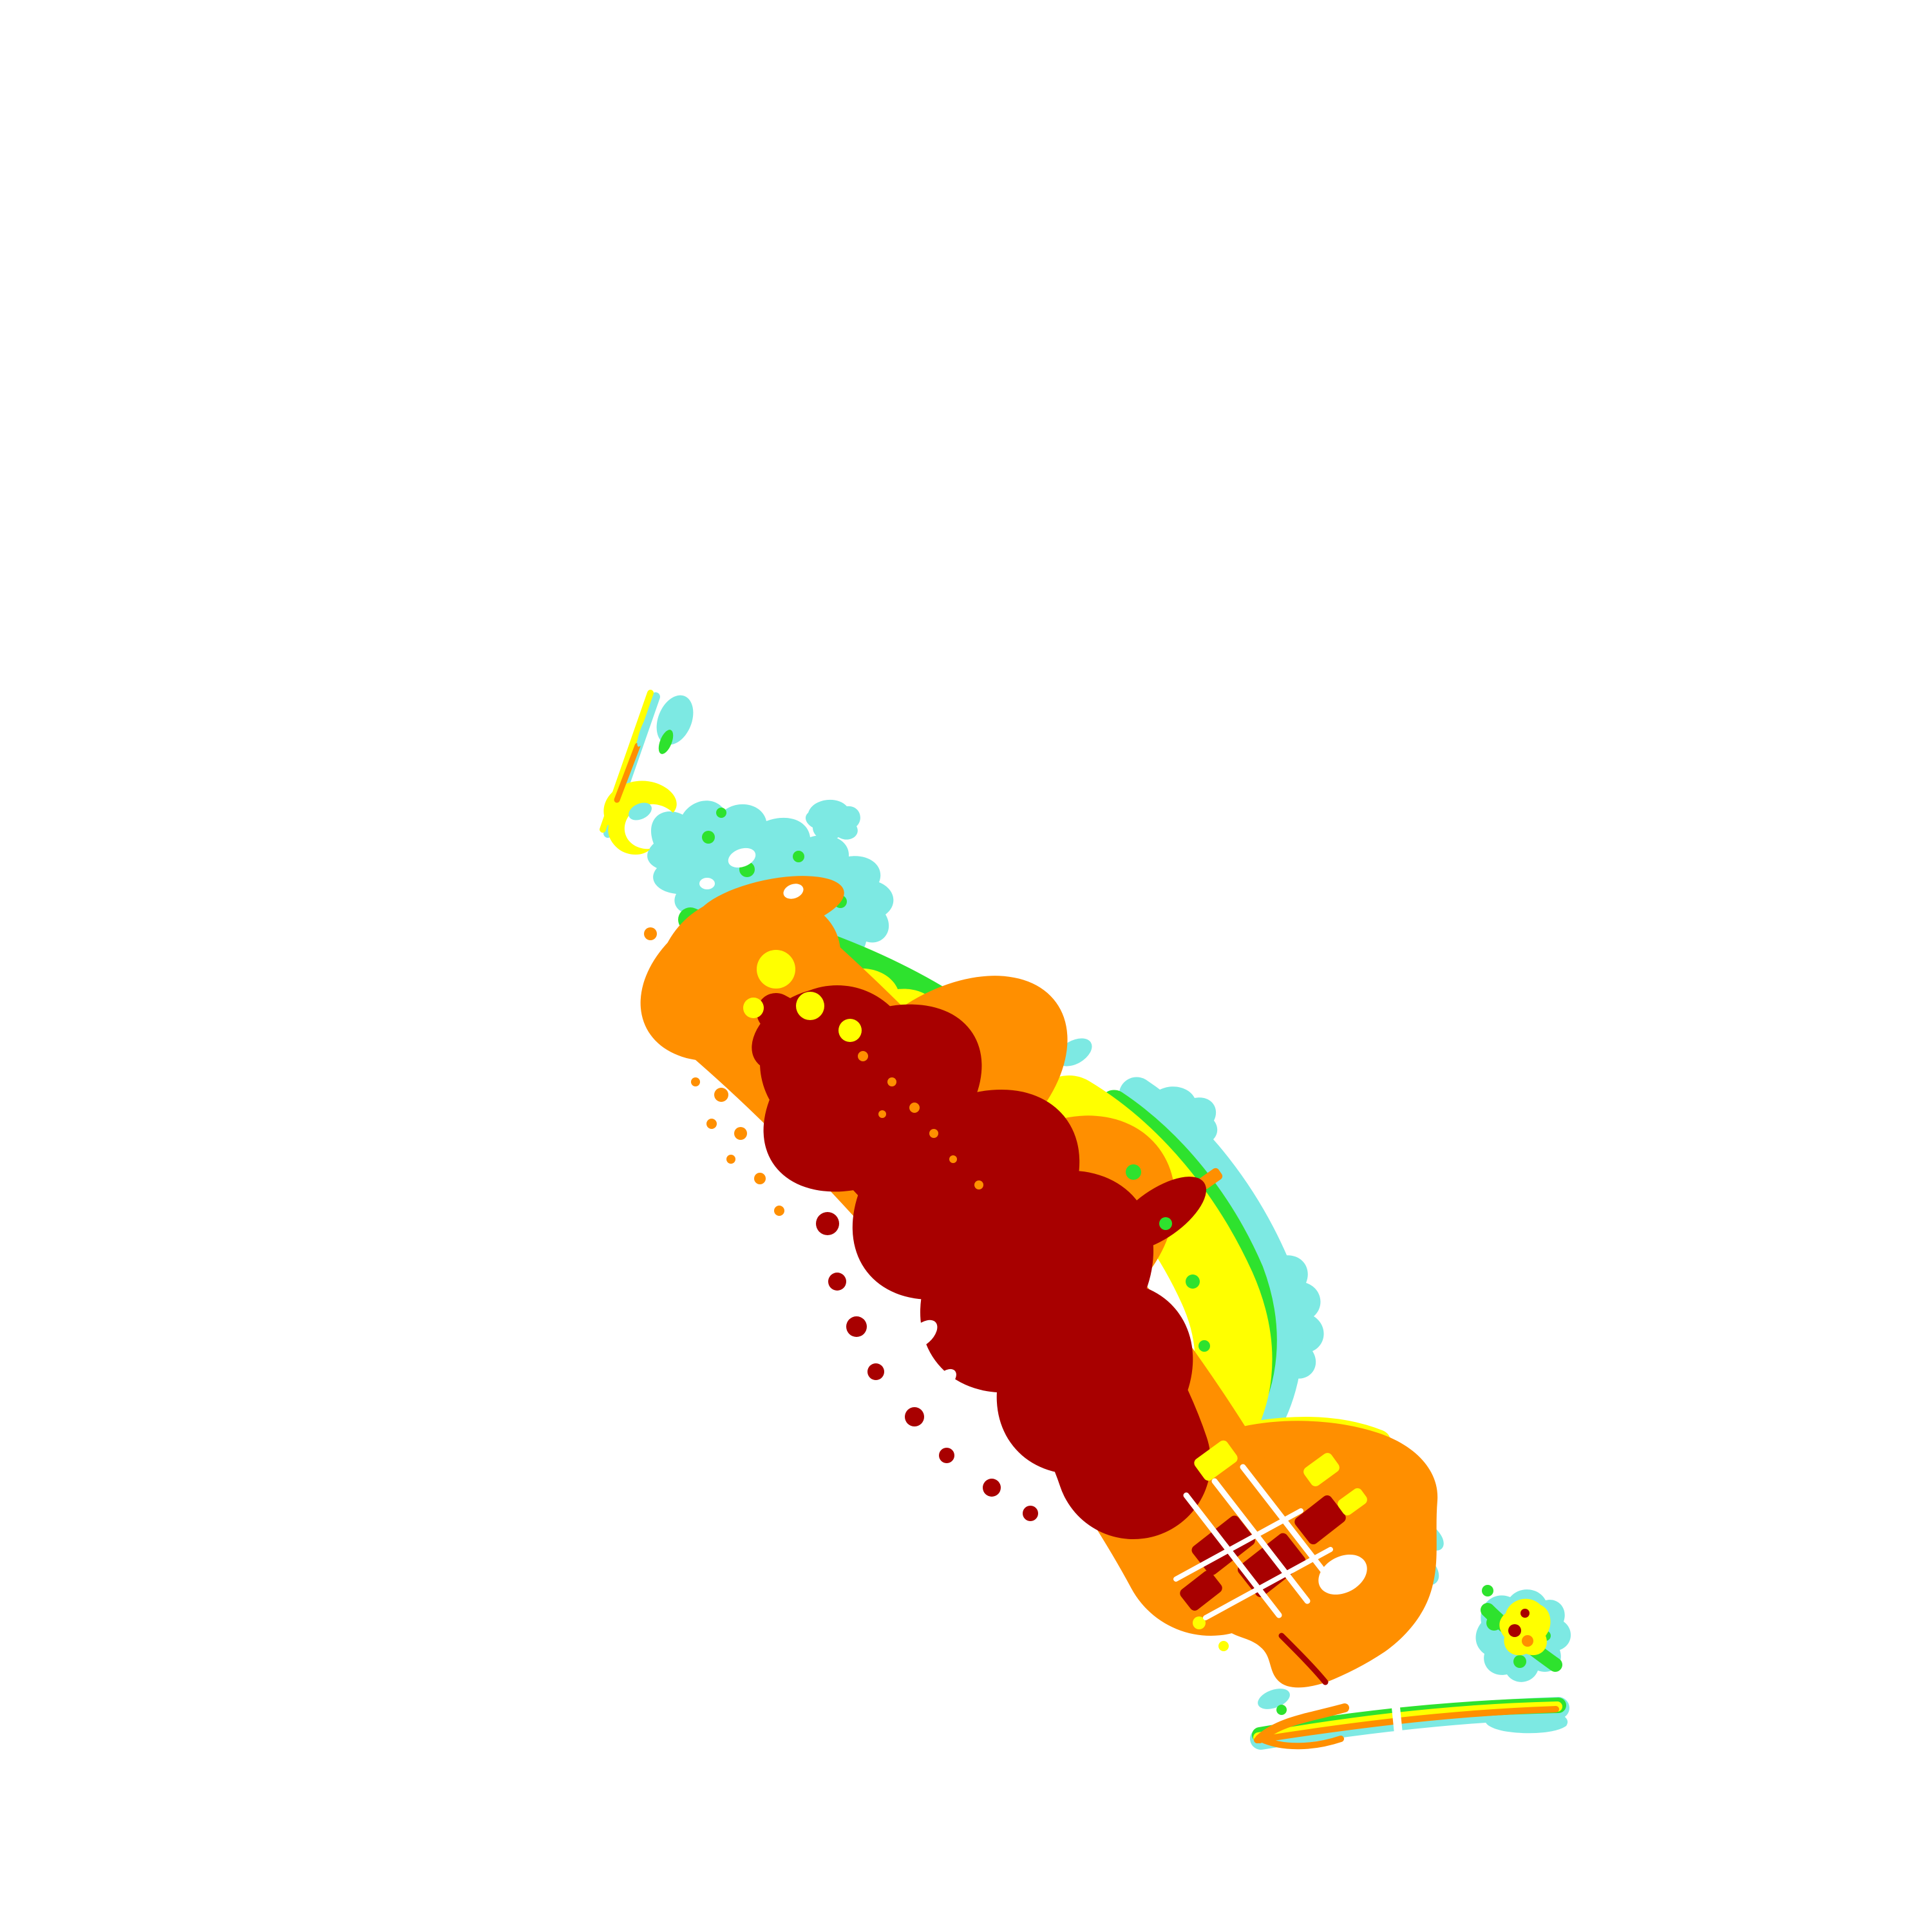 This screenshot has height=1932, width=1932. What do you see at coordinates (1527, 1641) in the screenshot?
I see `orange-dot-se-blob` at bounding box center [1527, 1641].